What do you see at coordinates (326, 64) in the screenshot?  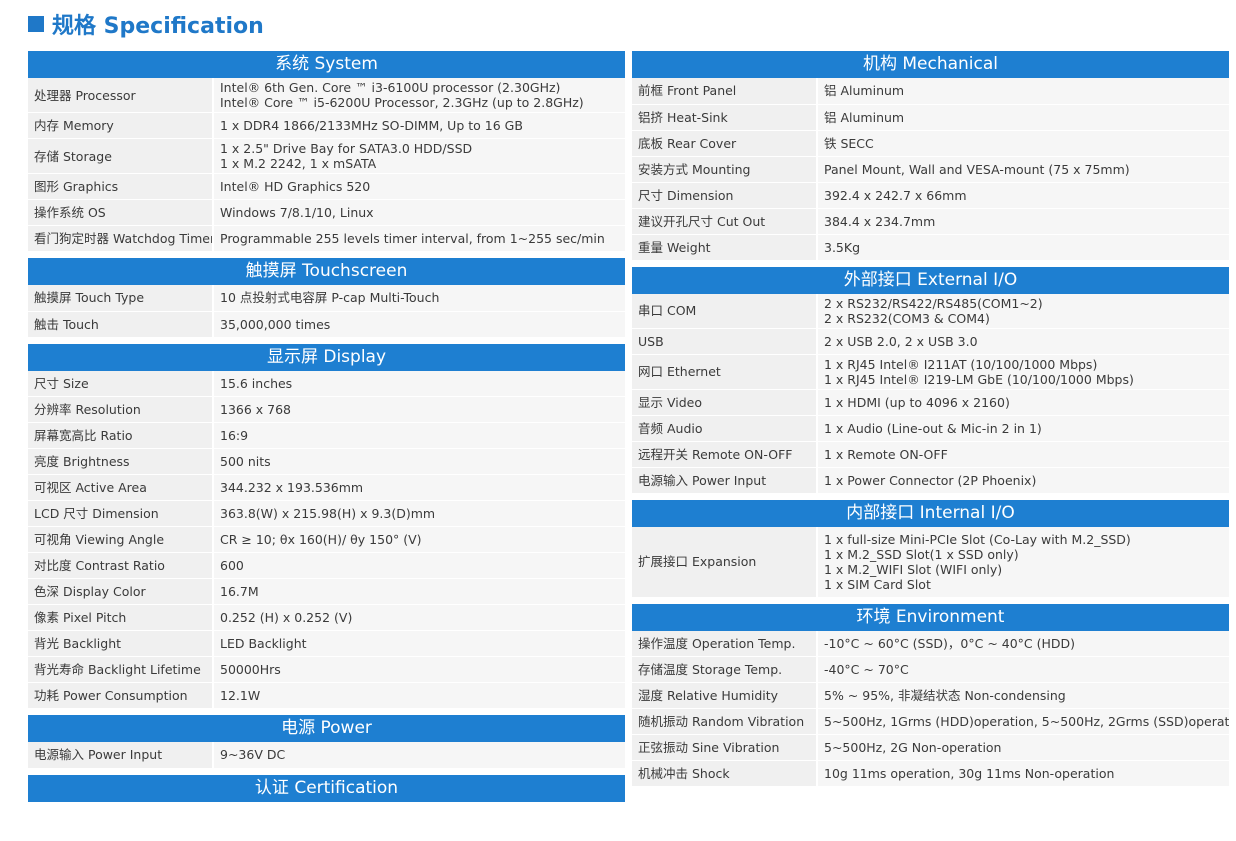 I see `section-header: 系统 System` at bounding box center [326, 64].